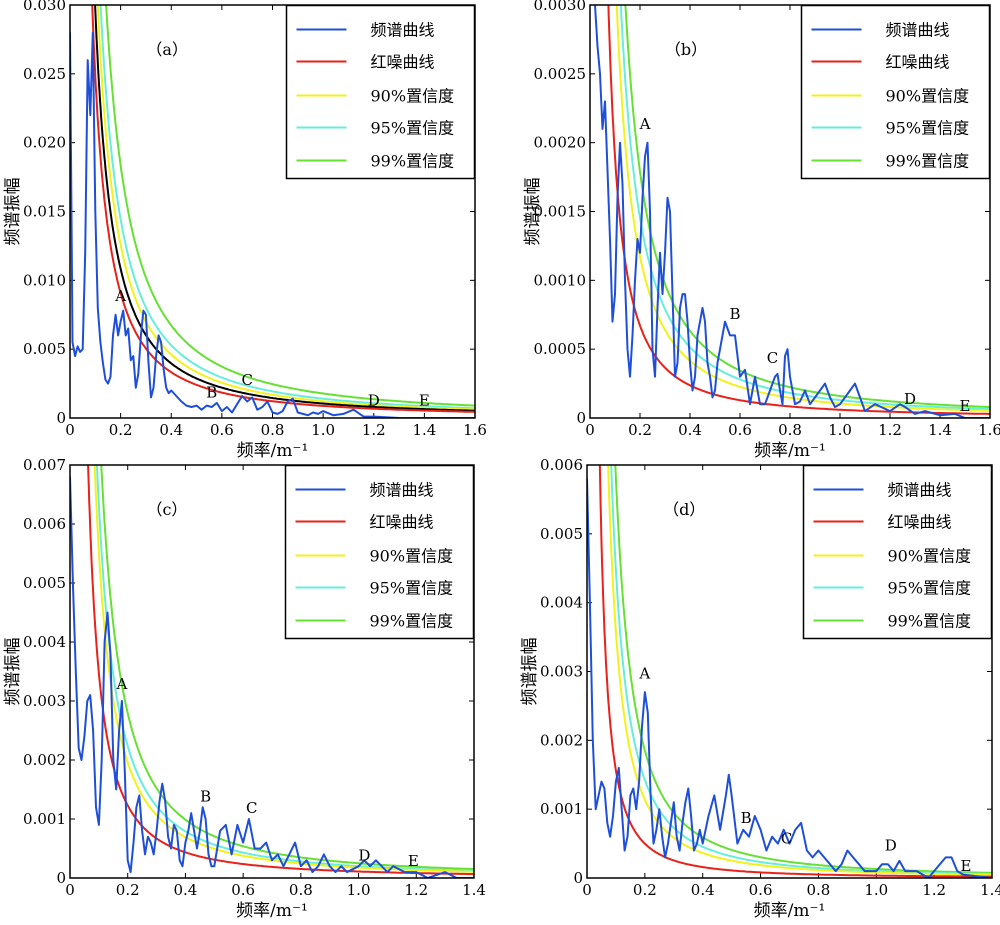 The image size is (1000, 925). What do you see at coordinates (989, 430) in the screenshot?
I see `x-tick-label: 1.6` at bounding box center [989, 430].